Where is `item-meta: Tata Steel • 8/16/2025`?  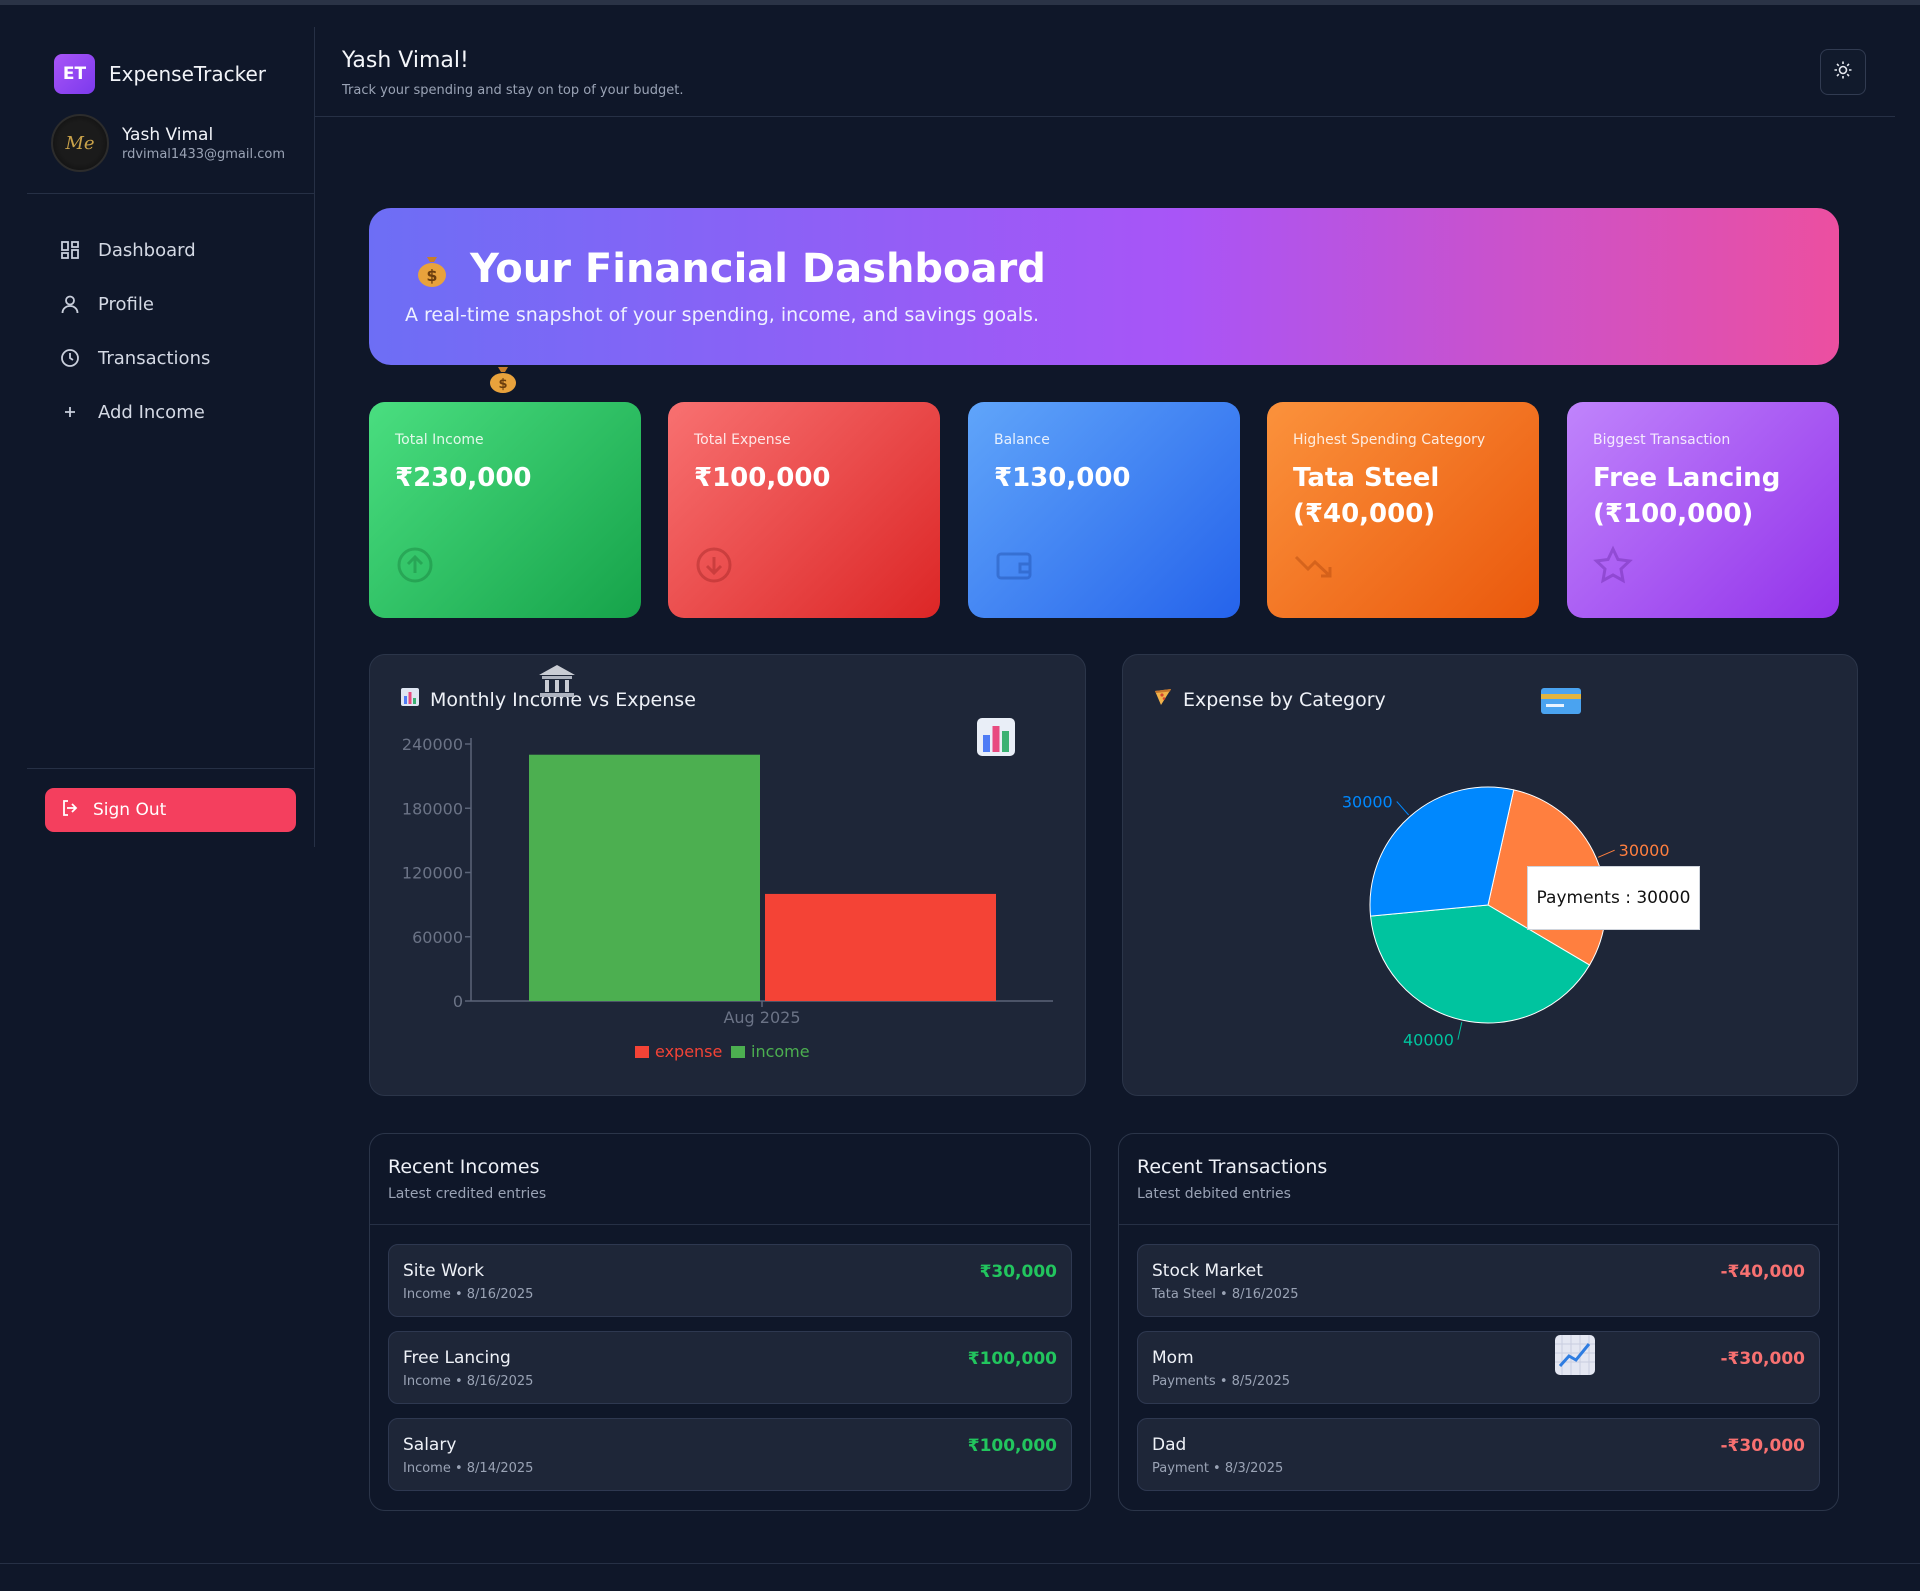 item-meta: Tata Steel • 8/16/2025 is located at coordinates (1225, 1294).